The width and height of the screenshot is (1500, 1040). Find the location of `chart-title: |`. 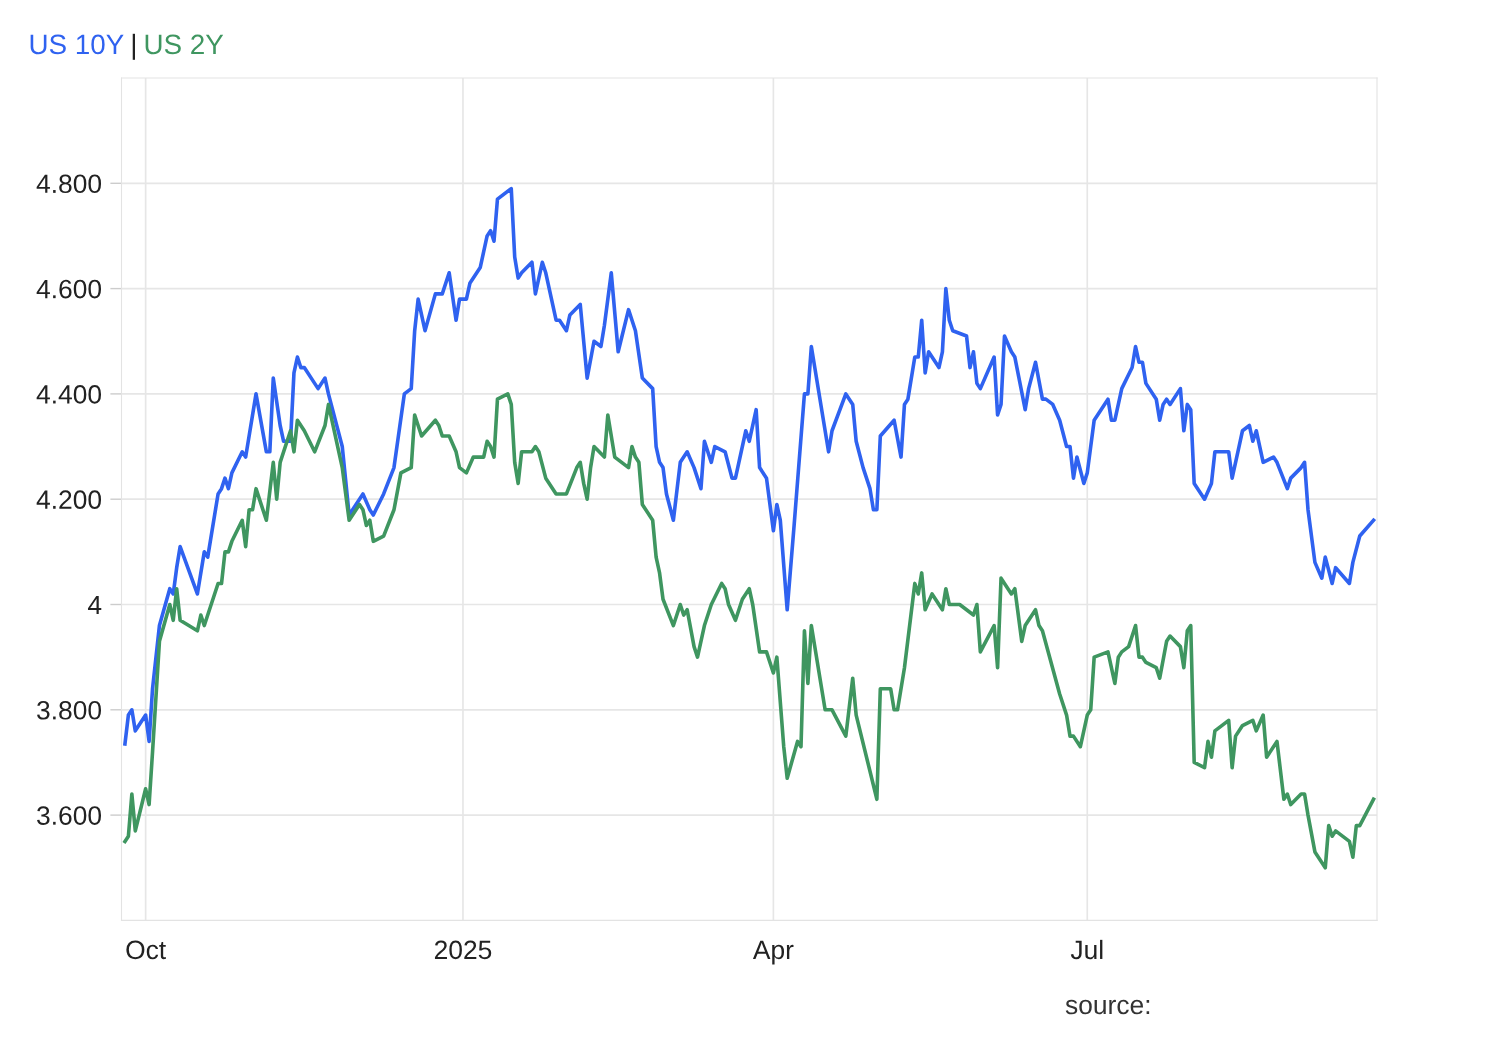

chart-title: | is located at coordinates (133, 46).